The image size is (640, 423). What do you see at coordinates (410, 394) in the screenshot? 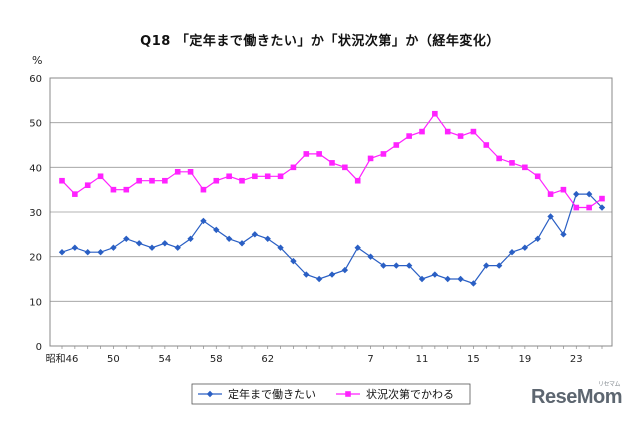
I see `legend-label: 状況次第でかわる` at bounding box center [410, 394].